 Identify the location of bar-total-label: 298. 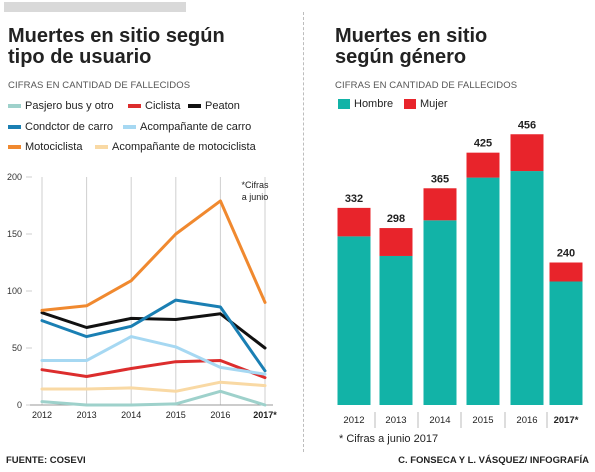
(396, 219).